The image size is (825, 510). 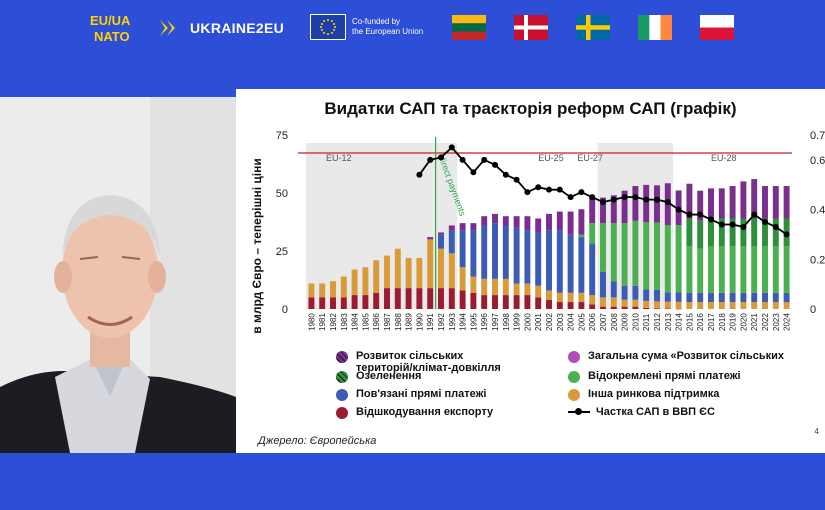 I want to click on y2-tick-label: 0.7, so click(x=817, y=136).